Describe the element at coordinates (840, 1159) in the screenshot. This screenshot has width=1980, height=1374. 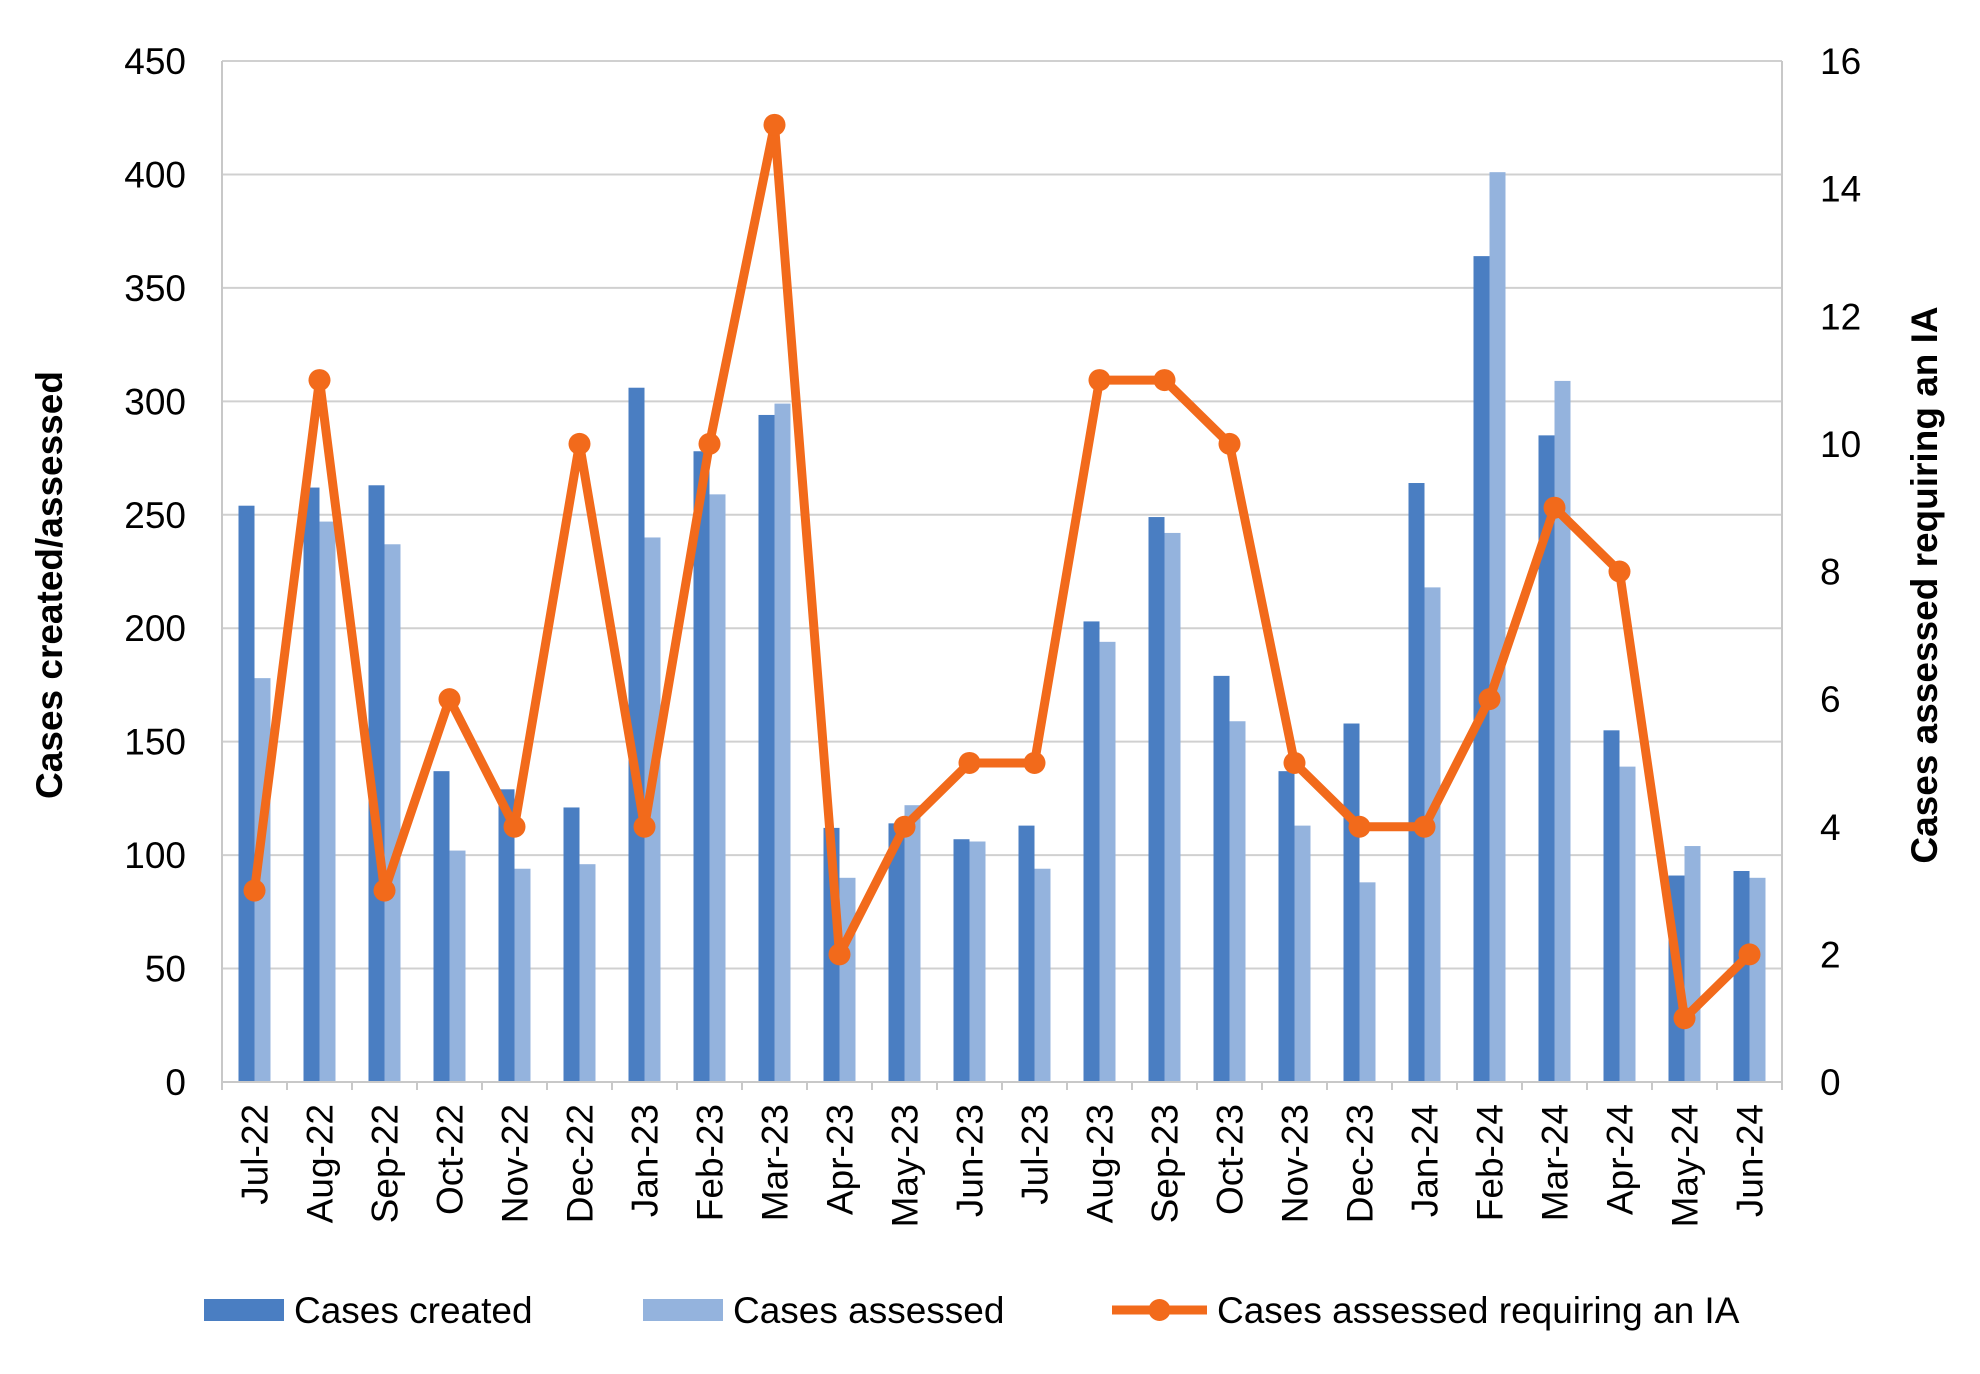
I see `x-tick-label: Apr-23` at that location.